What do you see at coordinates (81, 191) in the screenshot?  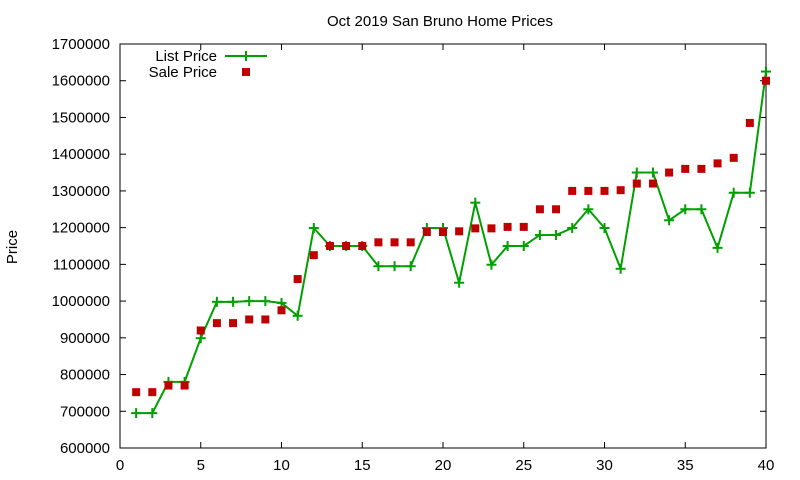 I see `y-tick-label: 1300000` at bounding box center [81, 191].